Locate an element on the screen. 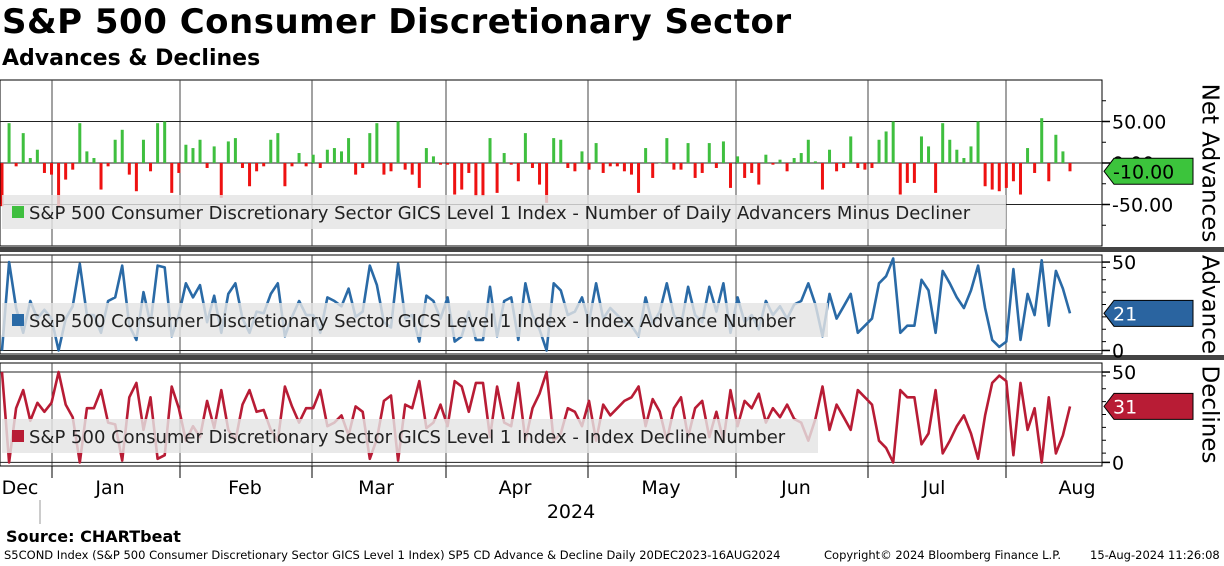  y-tick-label: 50 is located at coordinates (1124, 263).